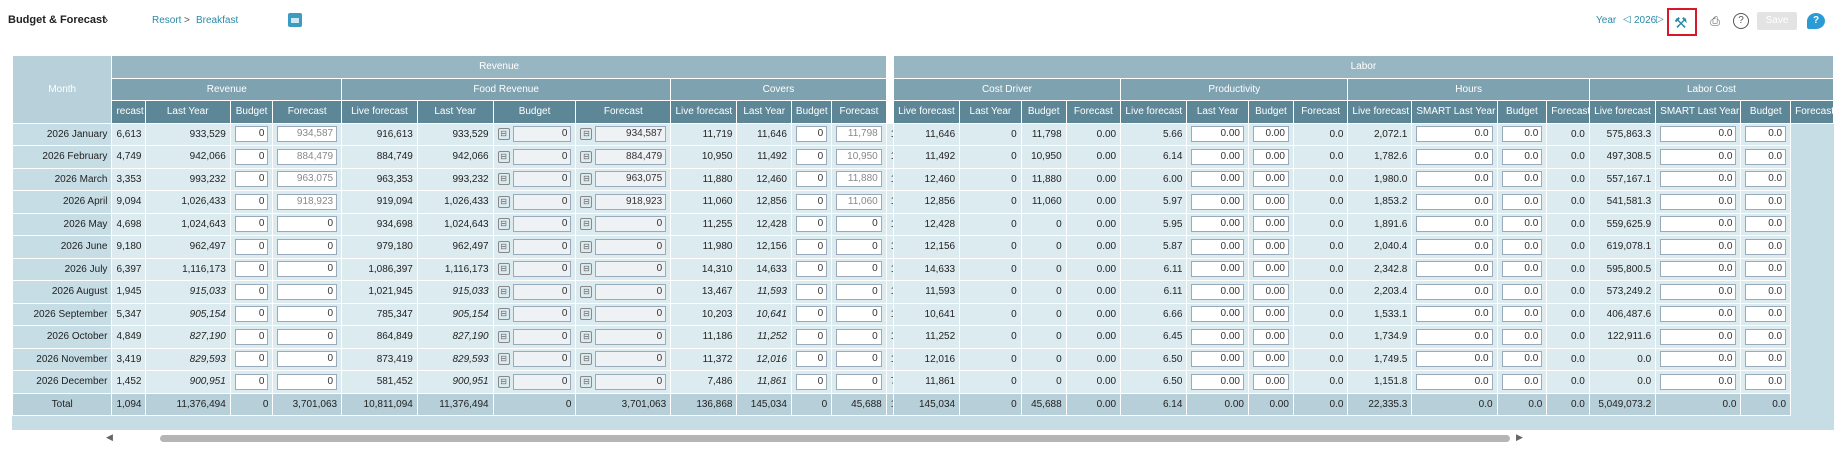  I want to click on tools-button: ⚒, so click(1682, 22).